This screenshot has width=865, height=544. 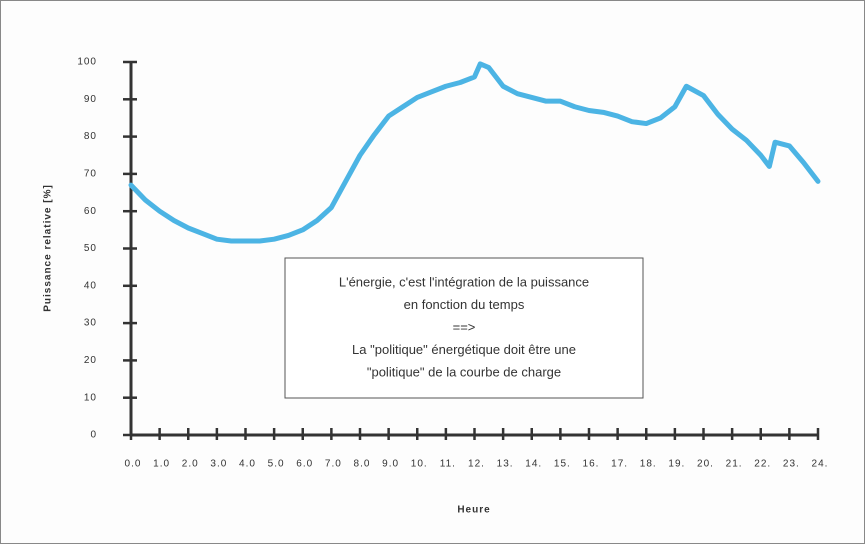 What do you see at coordinates (505, 464) in the screenshot?
I see `x-tick-label: 13.` at bounding box center [505, 464].